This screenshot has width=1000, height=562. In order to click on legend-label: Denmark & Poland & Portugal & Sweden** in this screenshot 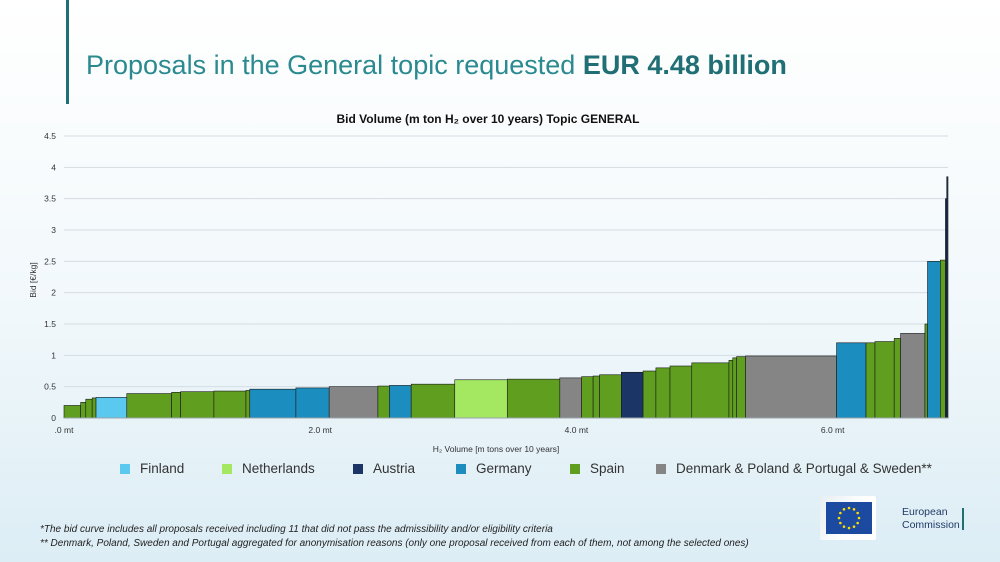, I will do `click(804, 468)`.